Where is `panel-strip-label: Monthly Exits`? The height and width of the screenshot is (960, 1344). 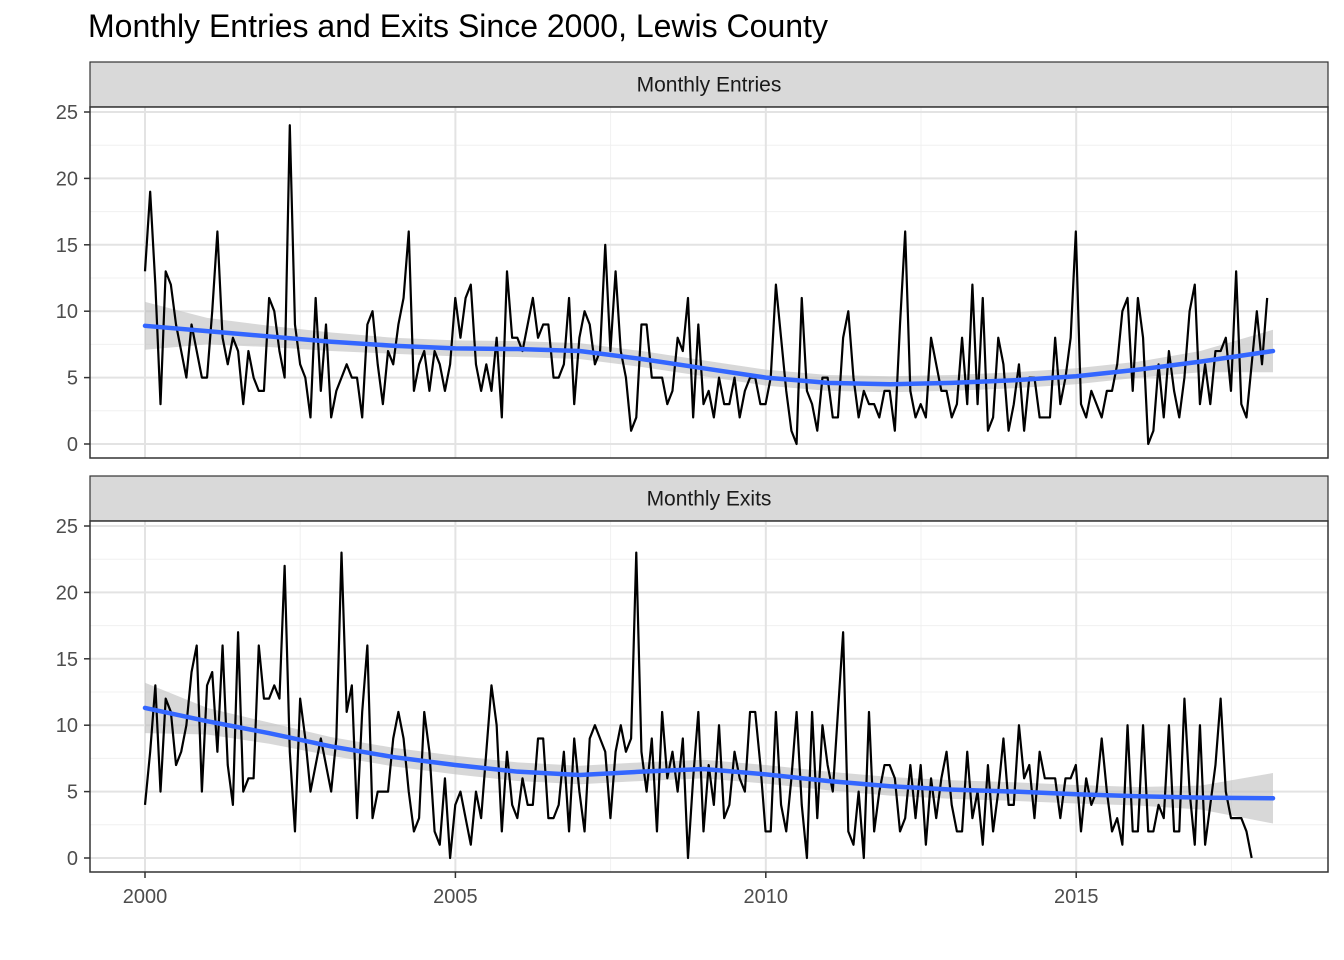 panel-strip-label: Monthly Exits is located at coordinates (709, 499).